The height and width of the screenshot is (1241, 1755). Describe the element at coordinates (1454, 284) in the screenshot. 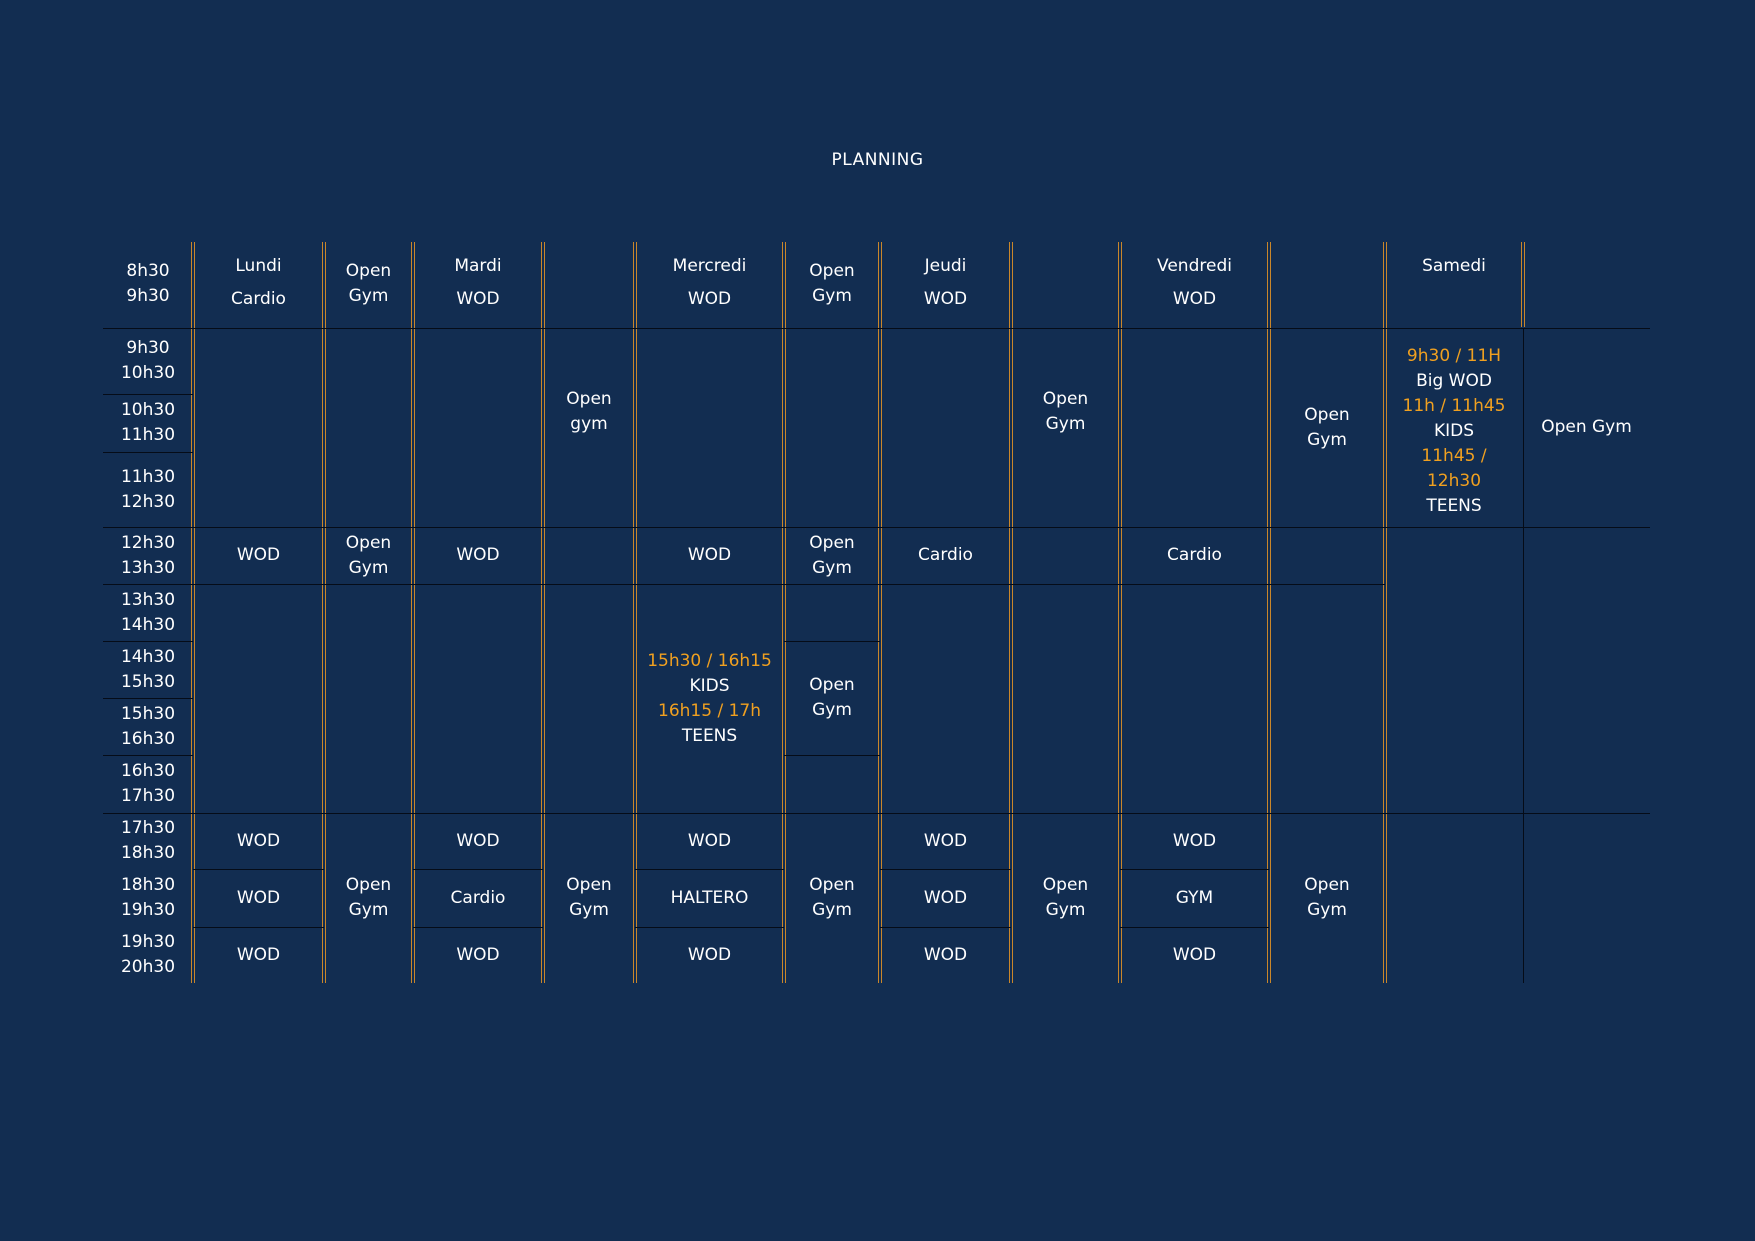

I see `day-header-samedi: Samedi` at that location.